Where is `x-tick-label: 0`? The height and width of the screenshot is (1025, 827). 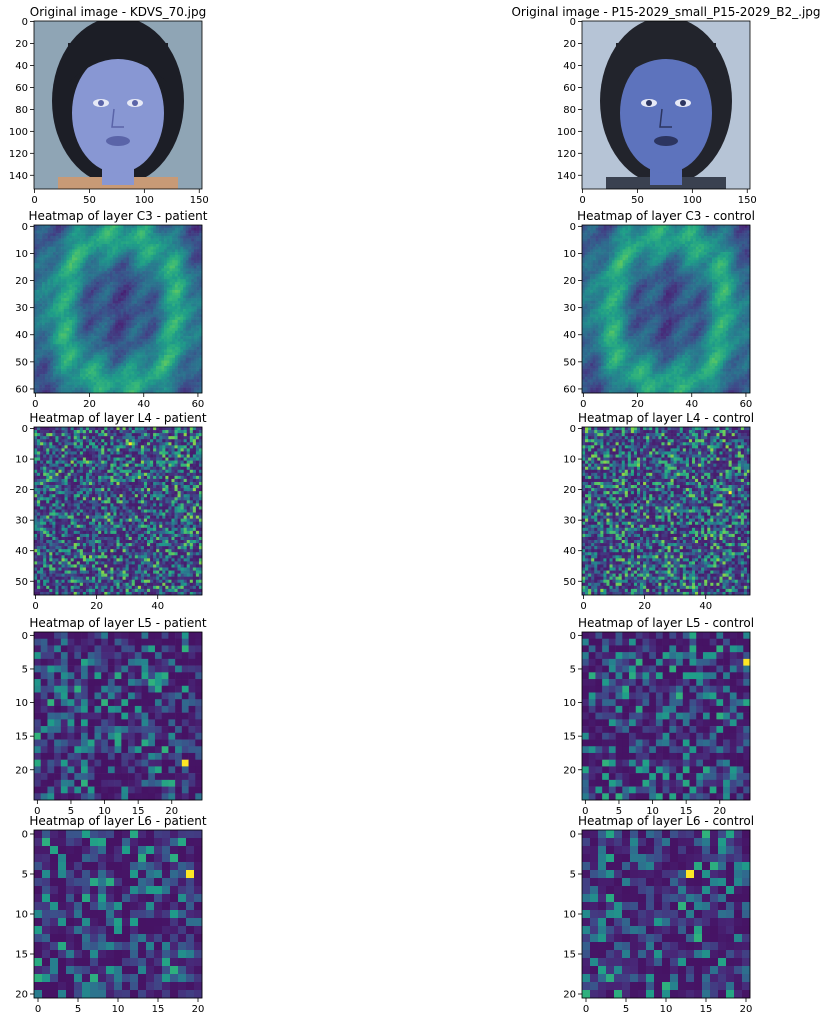 x-tick-label: 0 is located at coordinates (34, 200).